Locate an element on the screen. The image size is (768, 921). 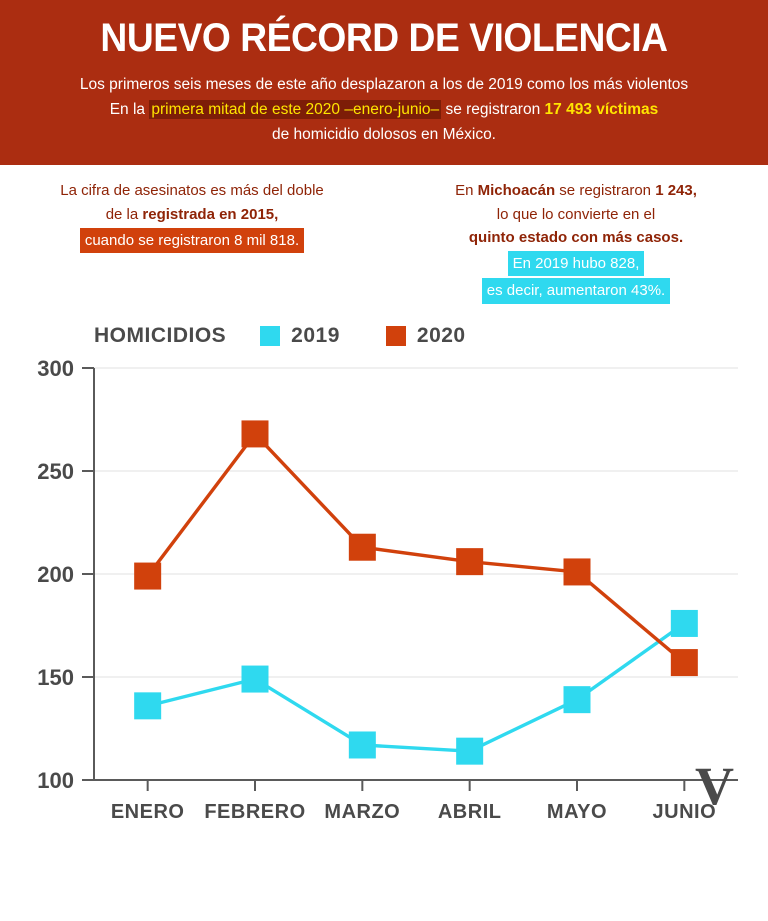
header-line-3: de homicidio dolosos en México. is located at coordinates (383, 135).